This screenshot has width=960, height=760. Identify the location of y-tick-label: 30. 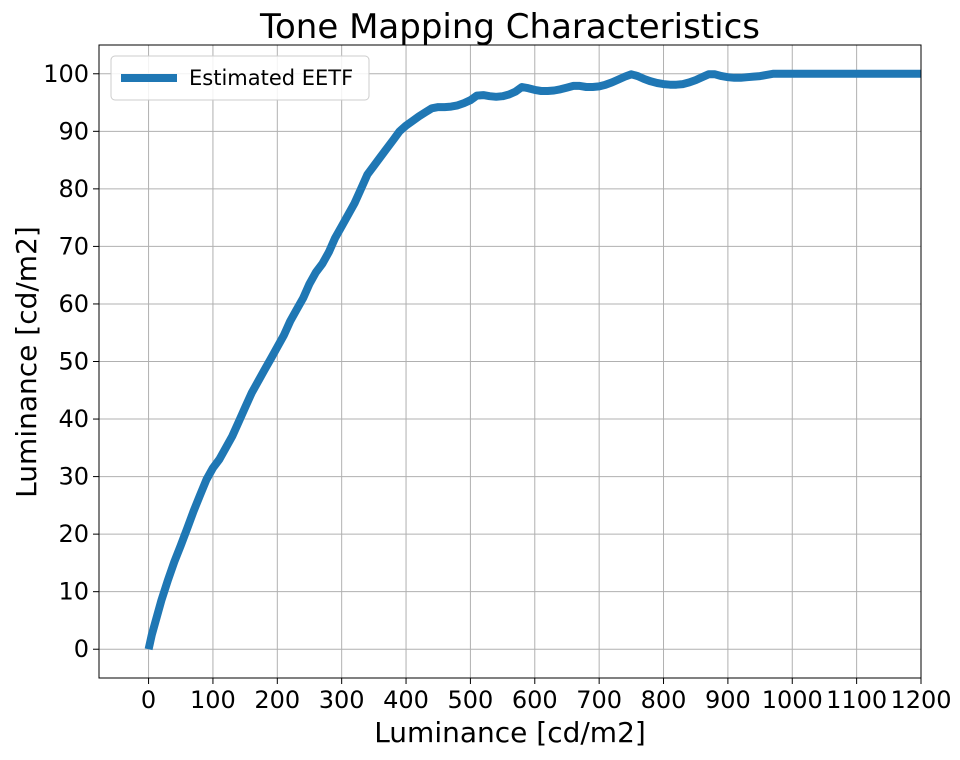
(73, 477).